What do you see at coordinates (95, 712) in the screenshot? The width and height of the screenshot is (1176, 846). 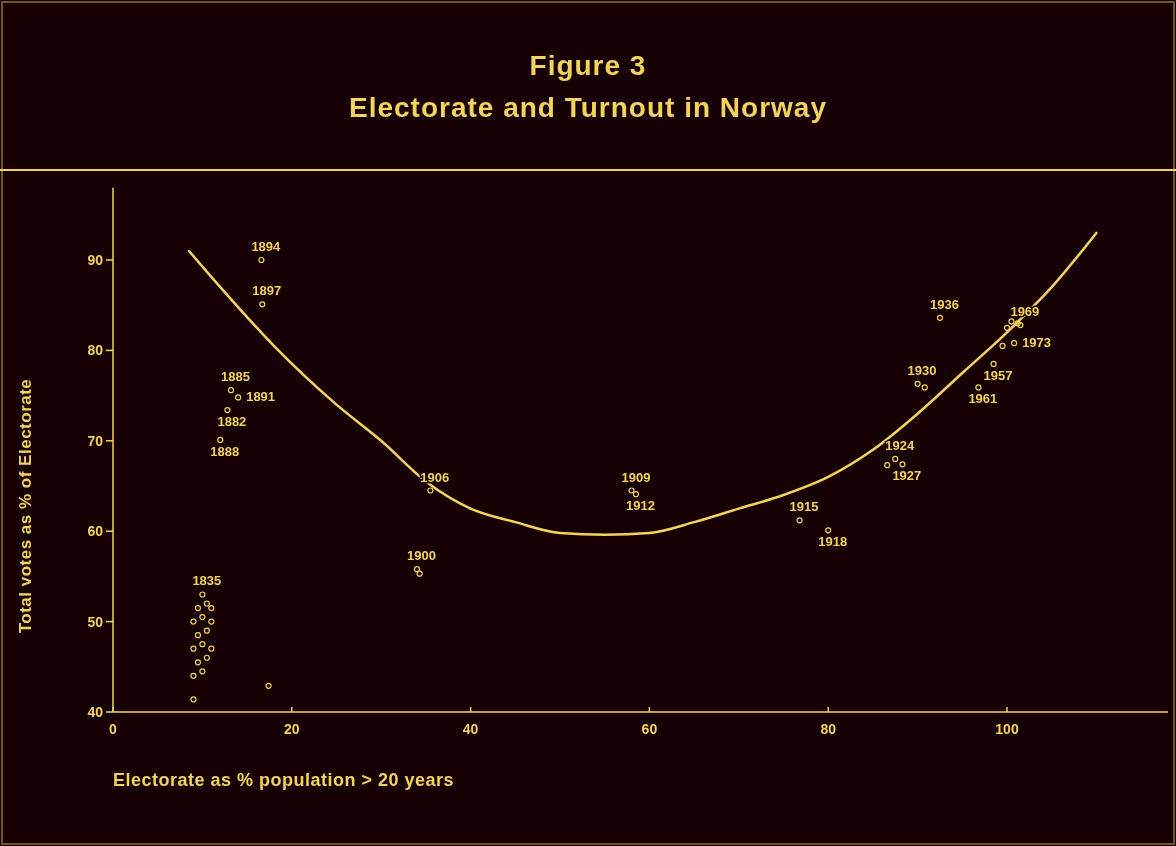 I see `y-tick-label: 40` at bounding box center [95, 712].